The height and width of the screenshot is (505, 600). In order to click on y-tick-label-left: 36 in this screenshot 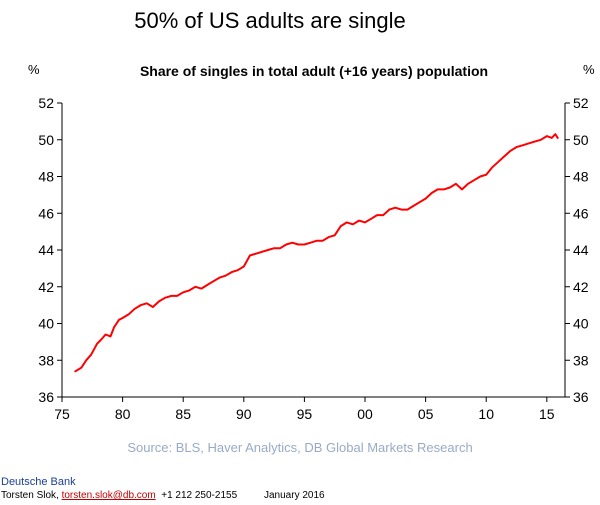, I will do `click(46, 397)`.